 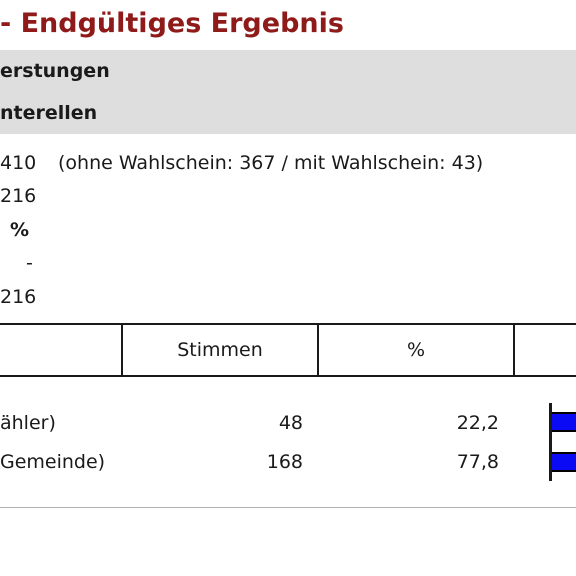 What do you see at coordinates (477, 423) in the screenshot?
I see `party-percent: 22,2` at bounding box center [477, 423].